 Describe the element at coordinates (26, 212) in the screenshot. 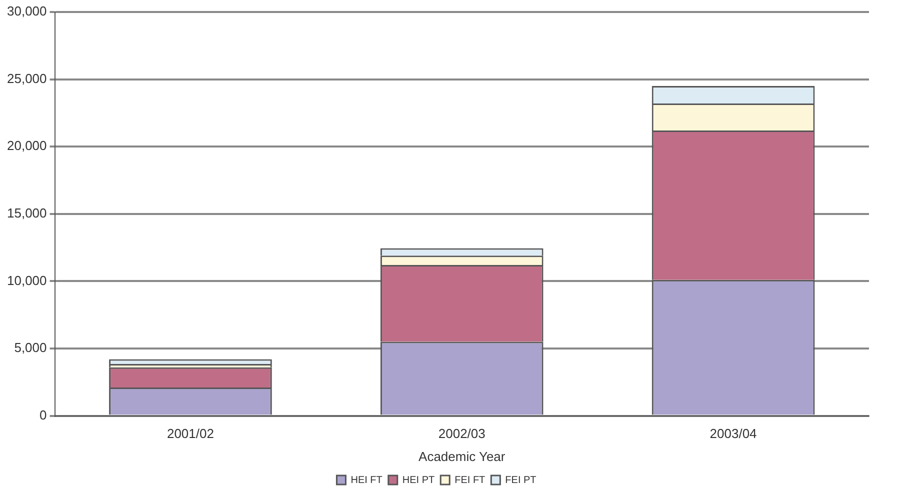

I see `y-tick-label: 15,000` at that location.